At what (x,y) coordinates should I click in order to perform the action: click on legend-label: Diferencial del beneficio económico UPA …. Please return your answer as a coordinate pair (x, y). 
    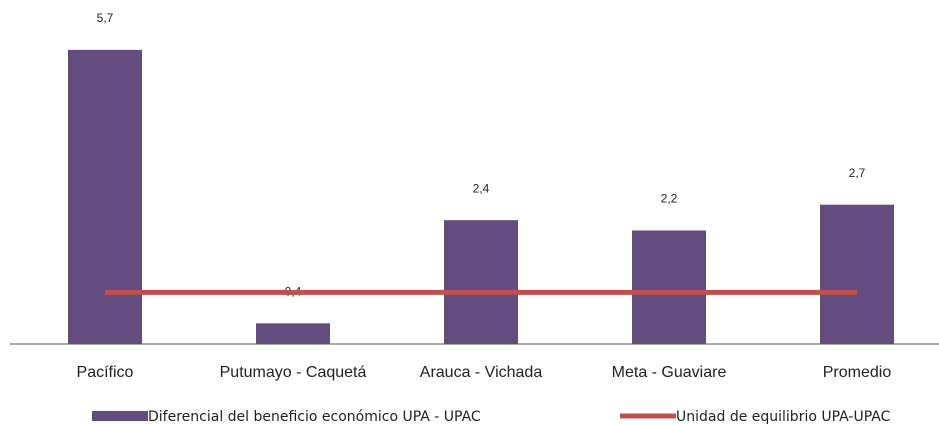
    Looking at the image, I should click on (314, 417).